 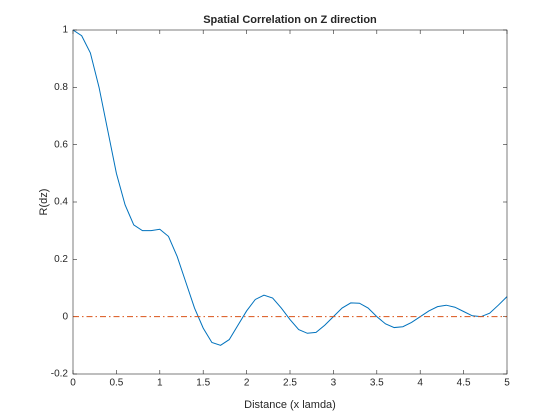 I want to click on x-axis-label: Distance (x lamda), so click(x=290, y=405).